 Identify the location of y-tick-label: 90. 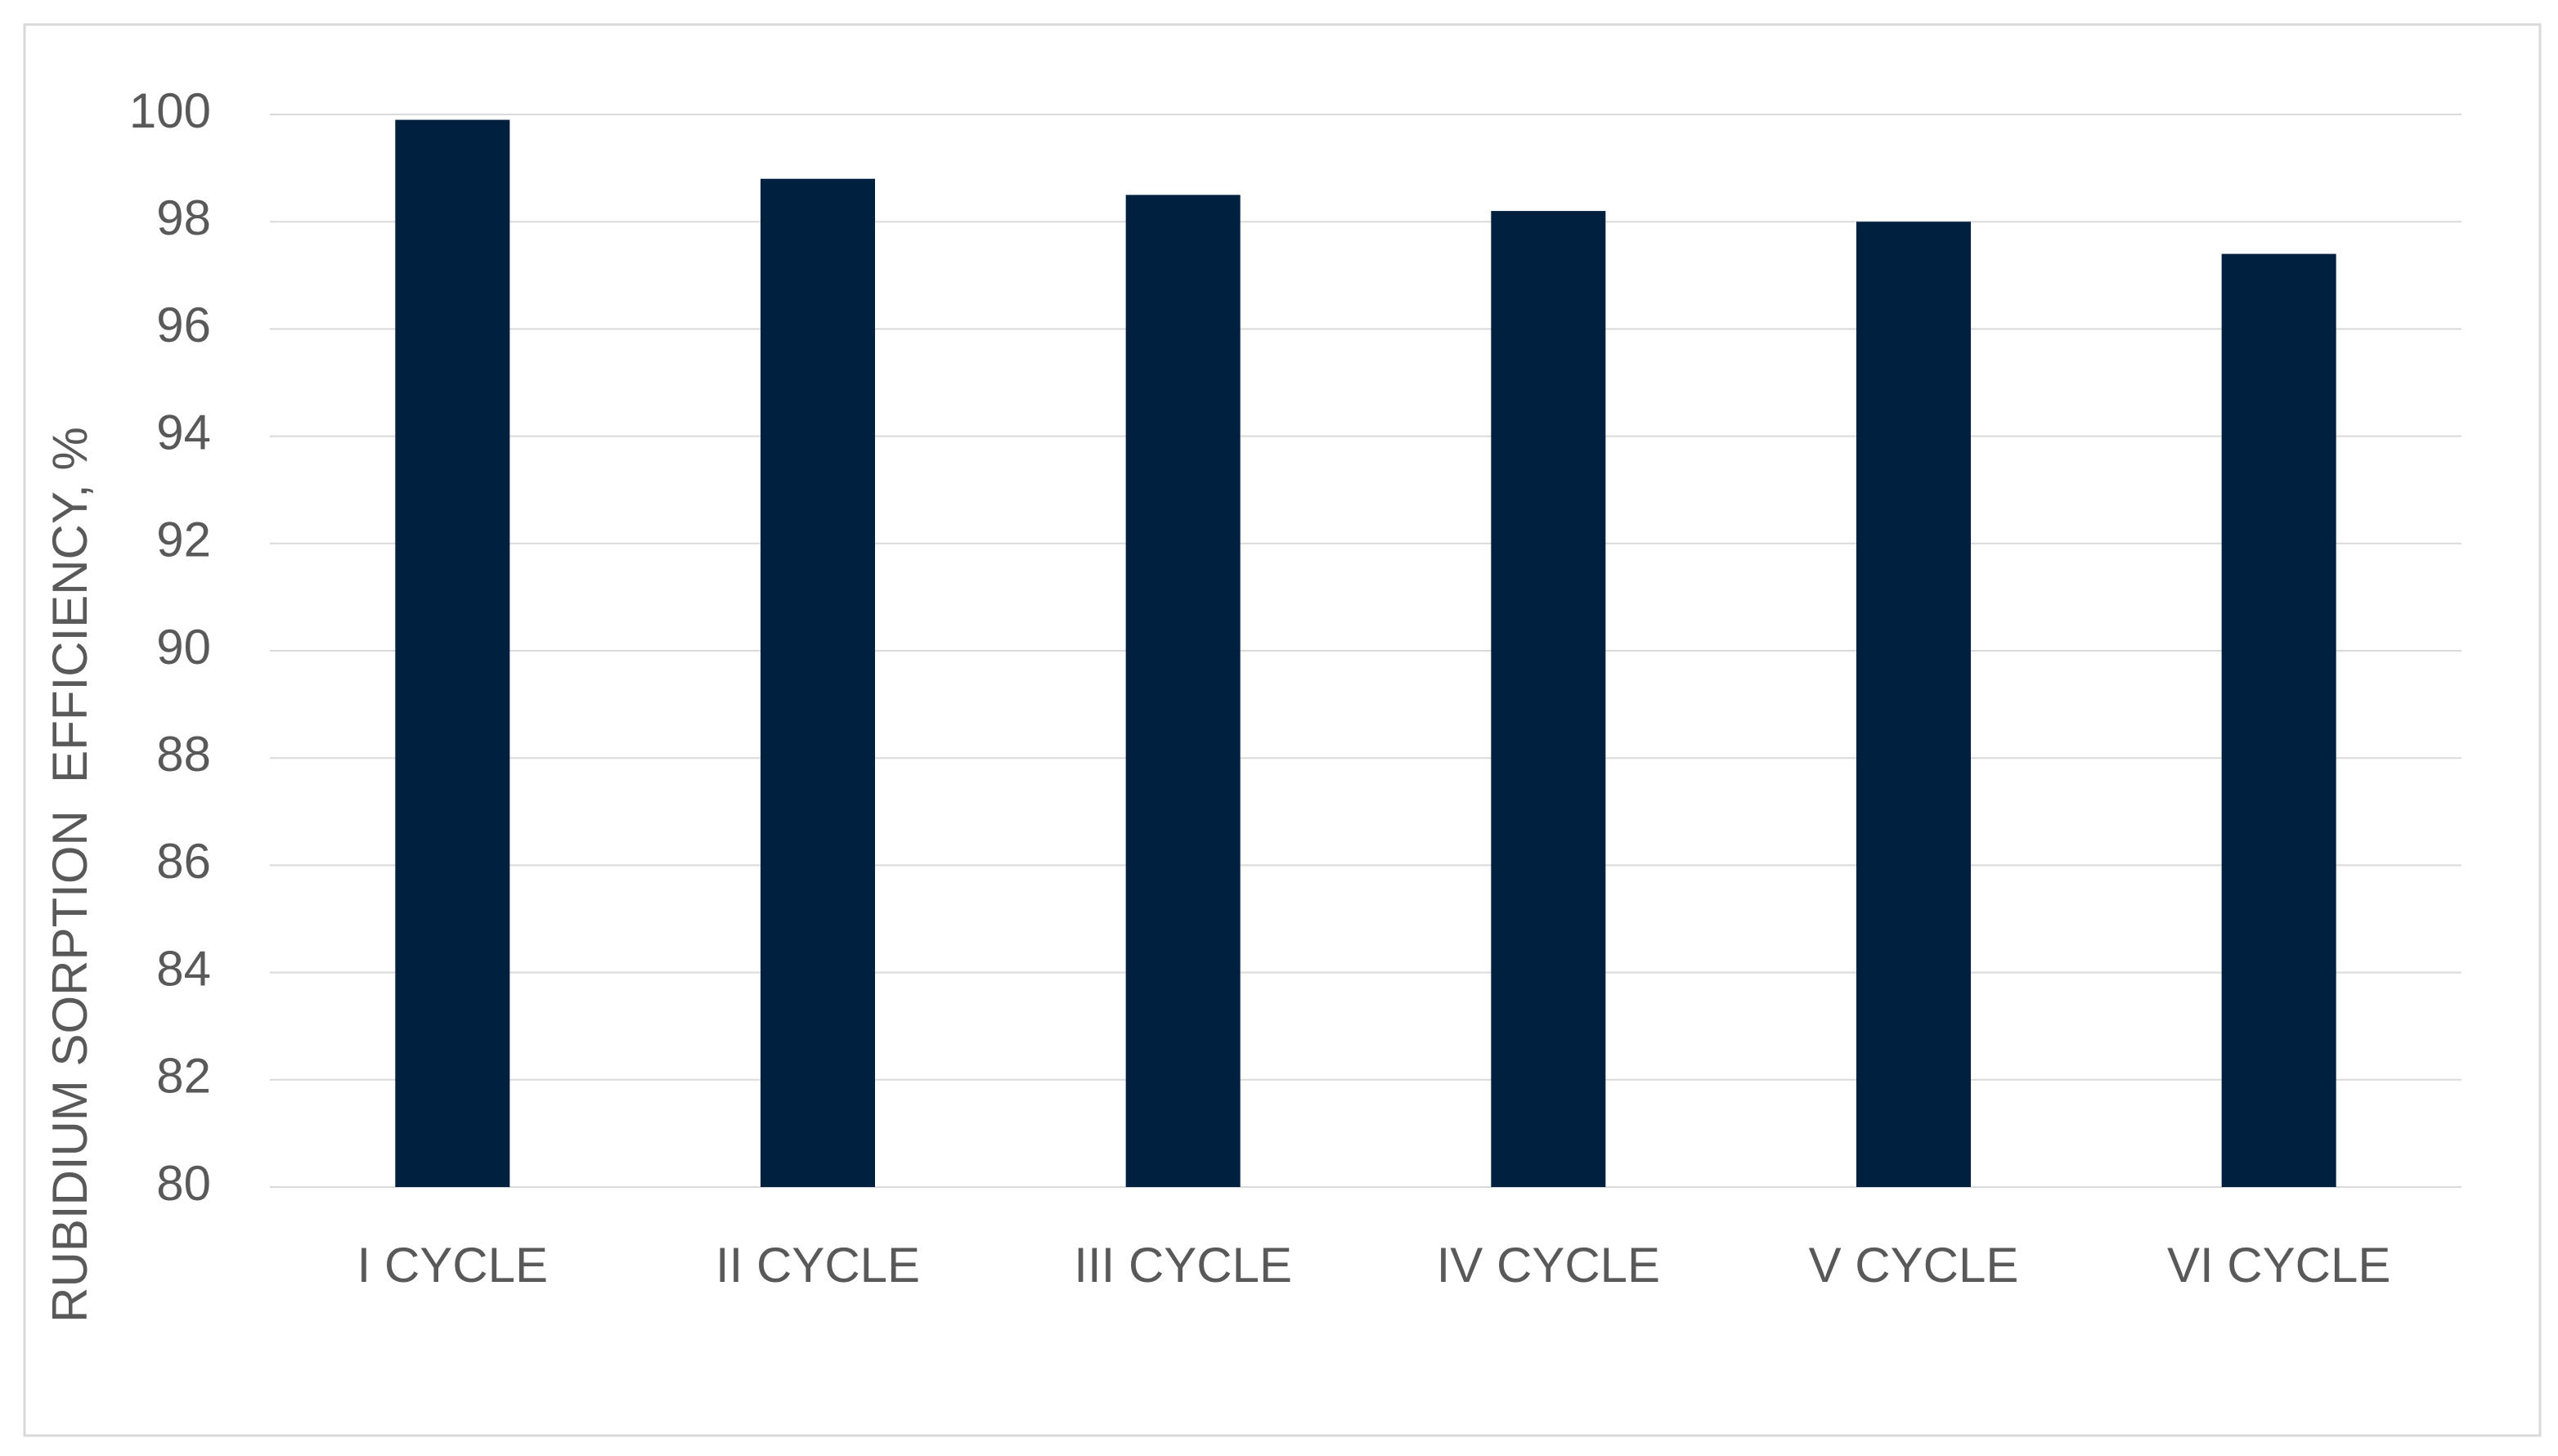
(184, 647).